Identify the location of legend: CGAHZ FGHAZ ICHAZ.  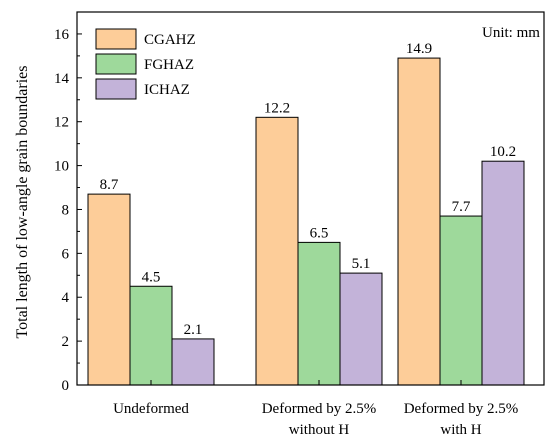
(145, 64).